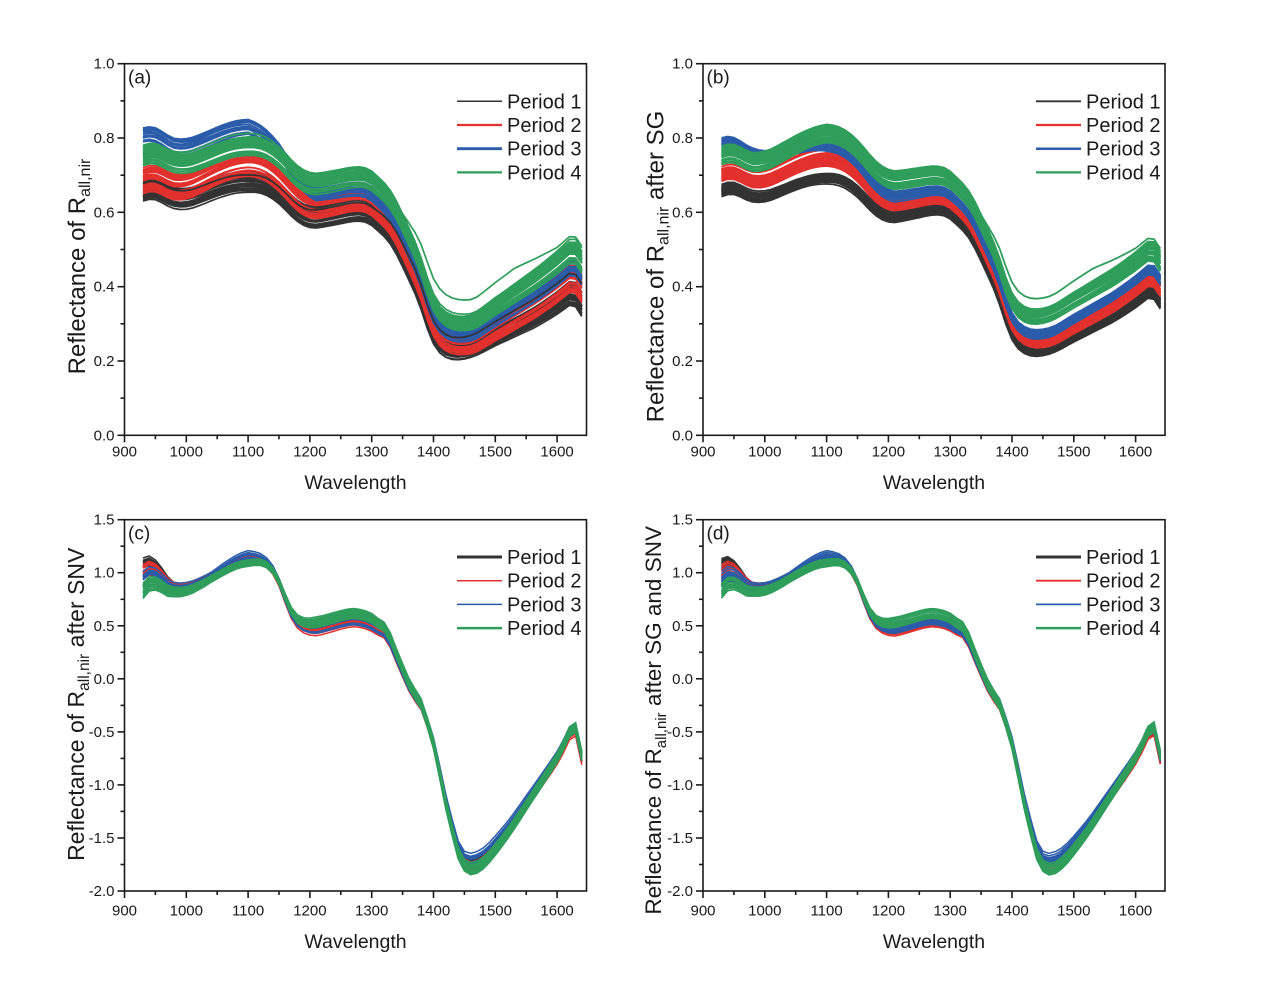 Image resolution: width=1267 pixels, height=989 pixels. What do you see at coordinates (139, 534) in the screenshot?
I see `svg-text: (c)` at bounding box center [139, 534].